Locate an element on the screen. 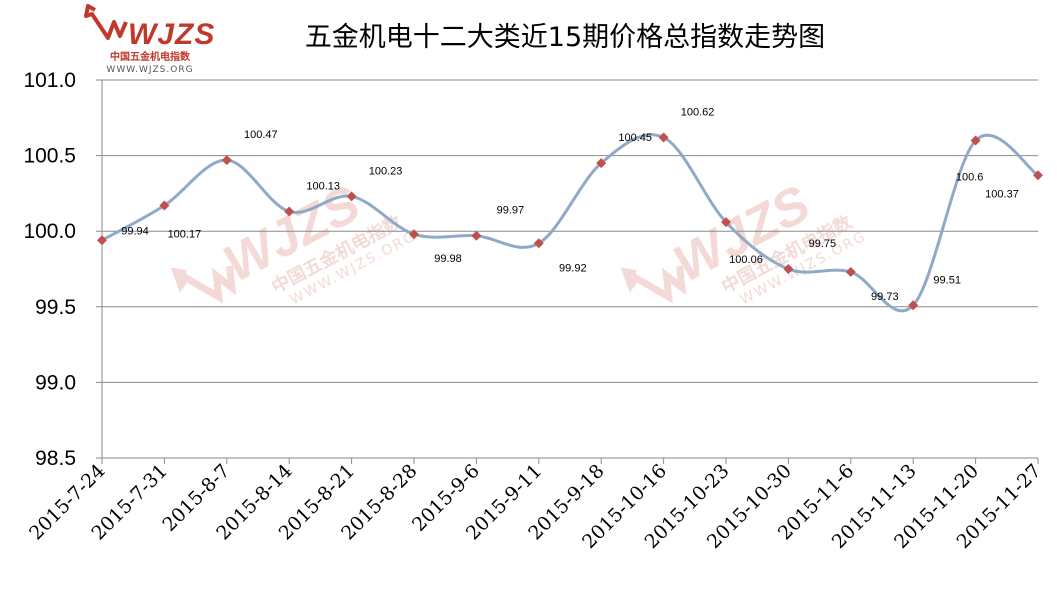  y-tick-label: 100.5 is located at coordinates (49, 156).